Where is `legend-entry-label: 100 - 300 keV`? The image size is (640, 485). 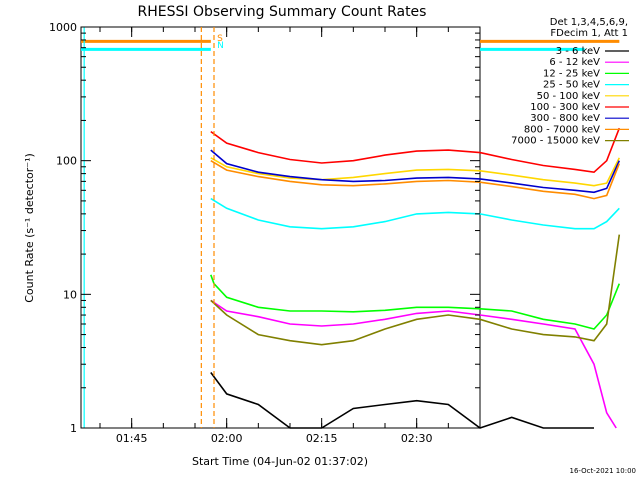
legend-entry-label: 100 - 300 keV is located at coordinates (565, 107).